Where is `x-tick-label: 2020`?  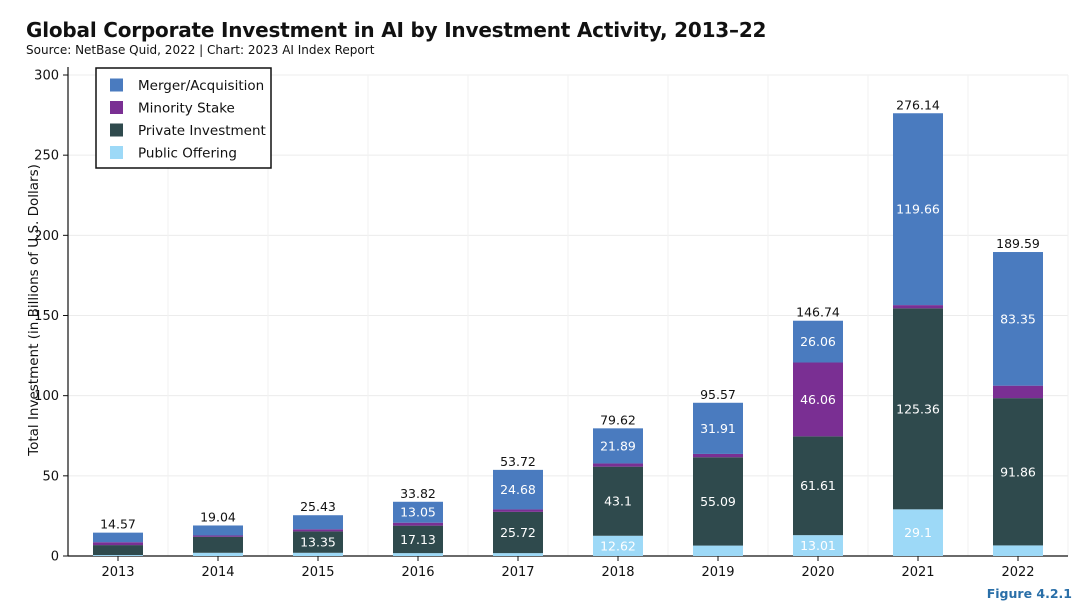
x-tick-label: 2020 is located at coordinates (817, 572).